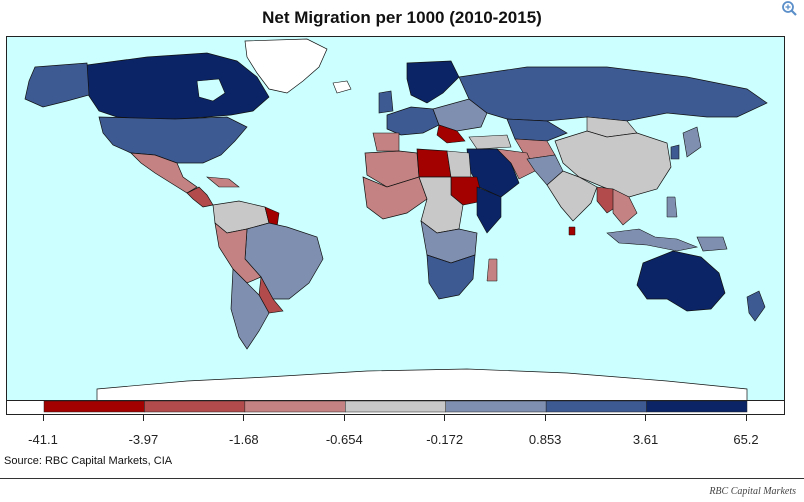 The image size is (804, 502). I want to click on region-new-zealand, so click(756, 306).